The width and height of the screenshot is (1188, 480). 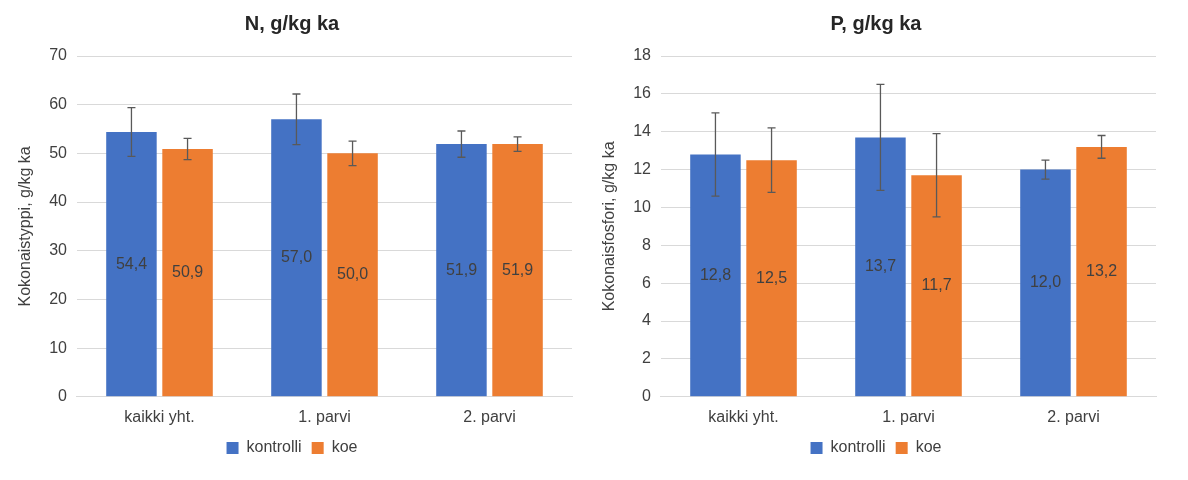 I want to click on y-tick-label: 50, so click(x=58, y=152).